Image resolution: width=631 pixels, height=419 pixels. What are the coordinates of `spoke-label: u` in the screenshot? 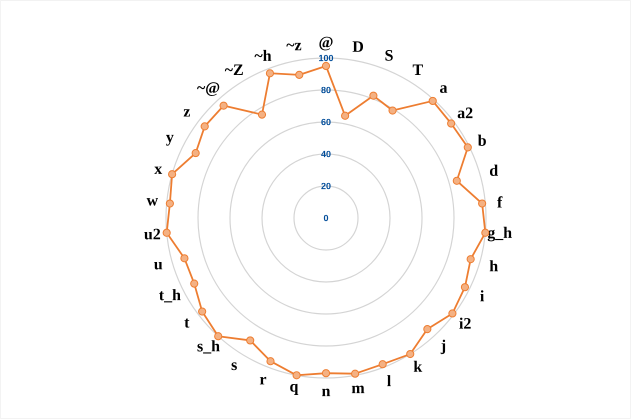 It's located at (158, 266).